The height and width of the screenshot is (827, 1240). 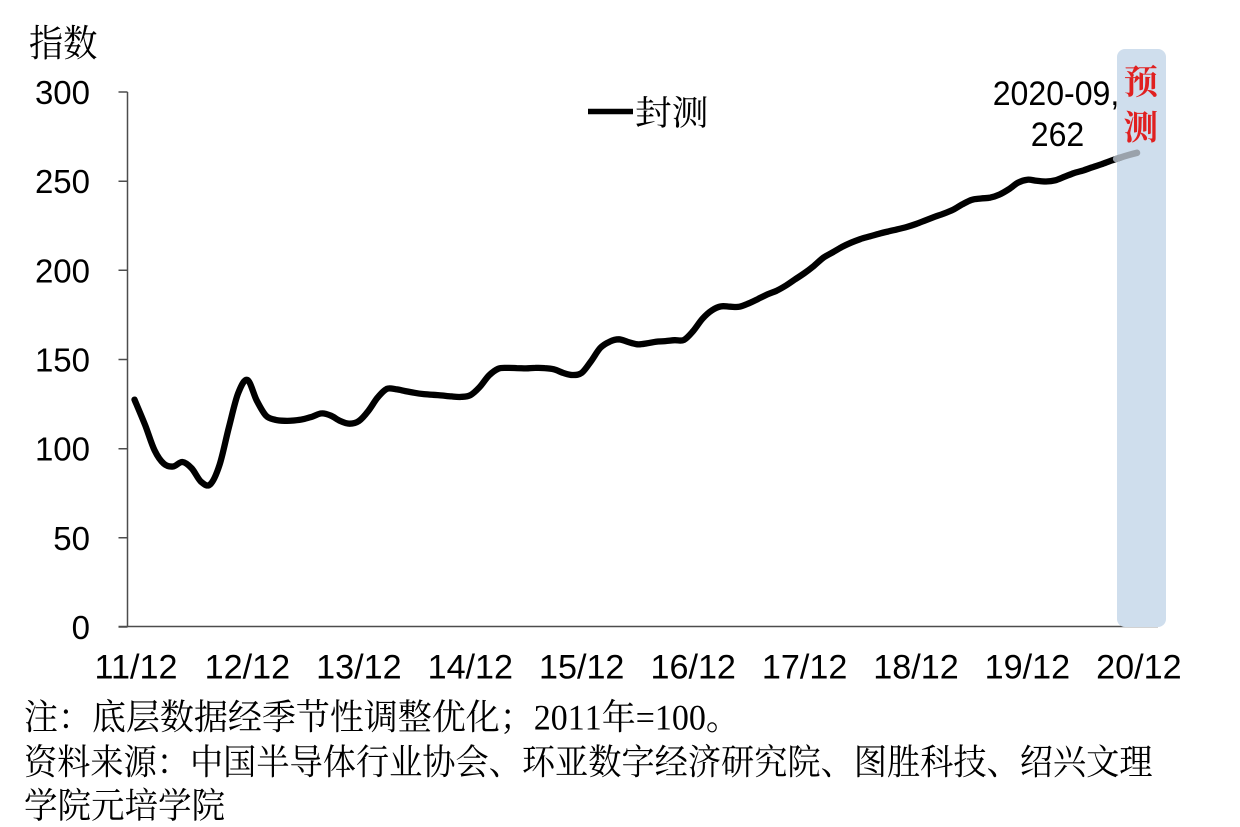 I want to click on svg-text: 200, so click(x=62, y=270).